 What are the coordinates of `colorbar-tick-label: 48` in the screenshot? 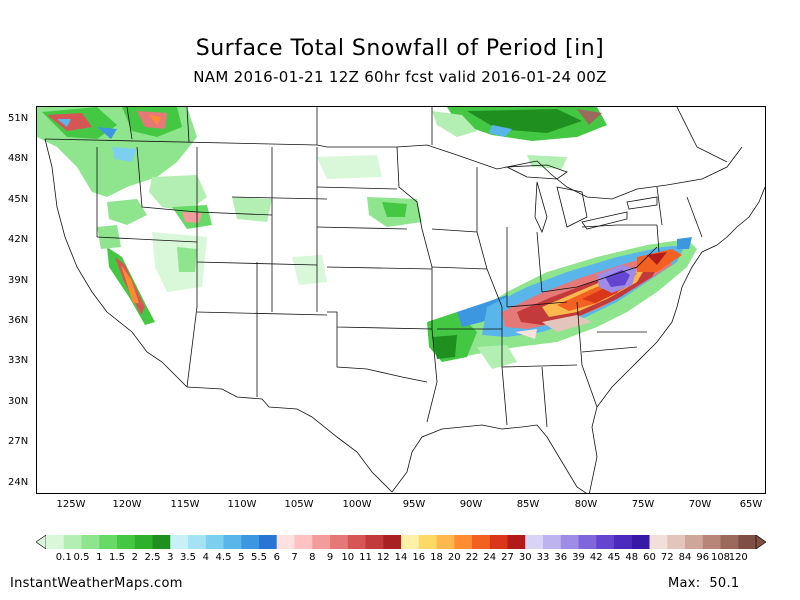 It's located at (632, 557).